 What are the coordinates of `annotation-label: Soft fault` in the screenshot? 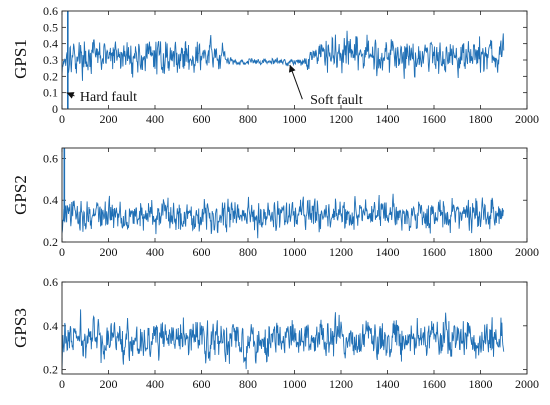 It's located at (336, 100).